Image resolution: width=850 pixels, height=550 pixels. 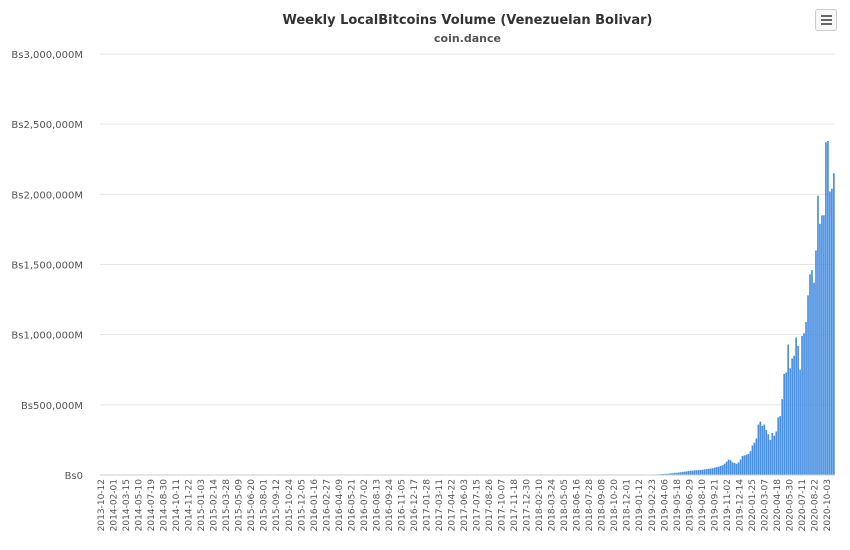 I want to click on x-tick-label: 2018-07-28, so click(x=590, y=505).